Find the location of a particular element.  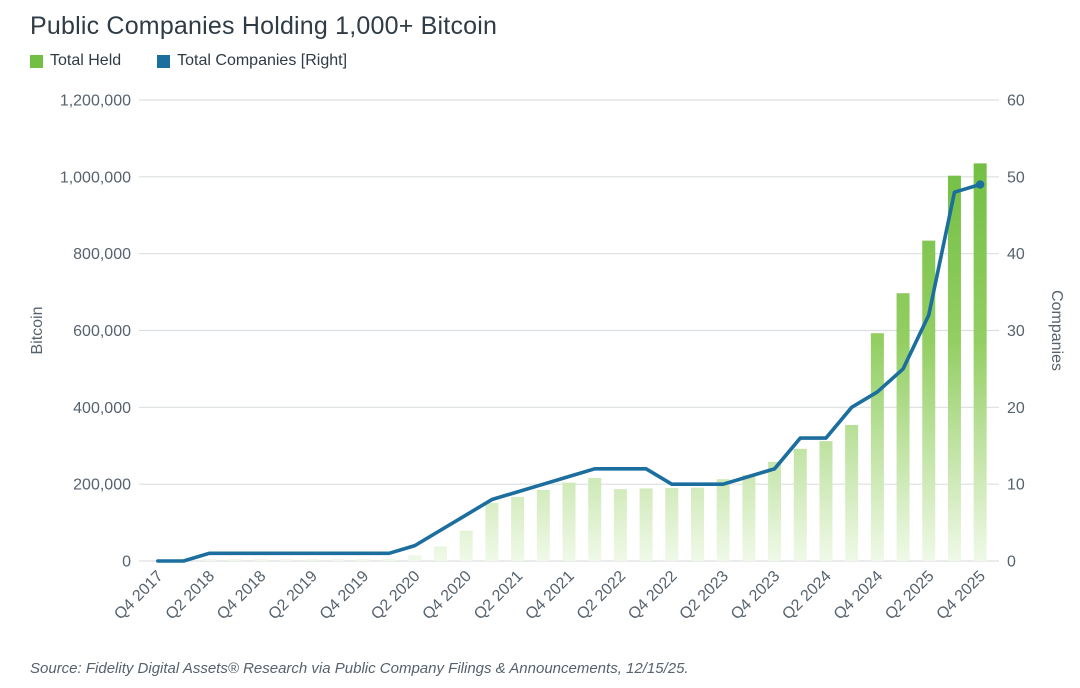

legend-item-total-companies: Total Companies [Right] is located at coordinates (252, 61).